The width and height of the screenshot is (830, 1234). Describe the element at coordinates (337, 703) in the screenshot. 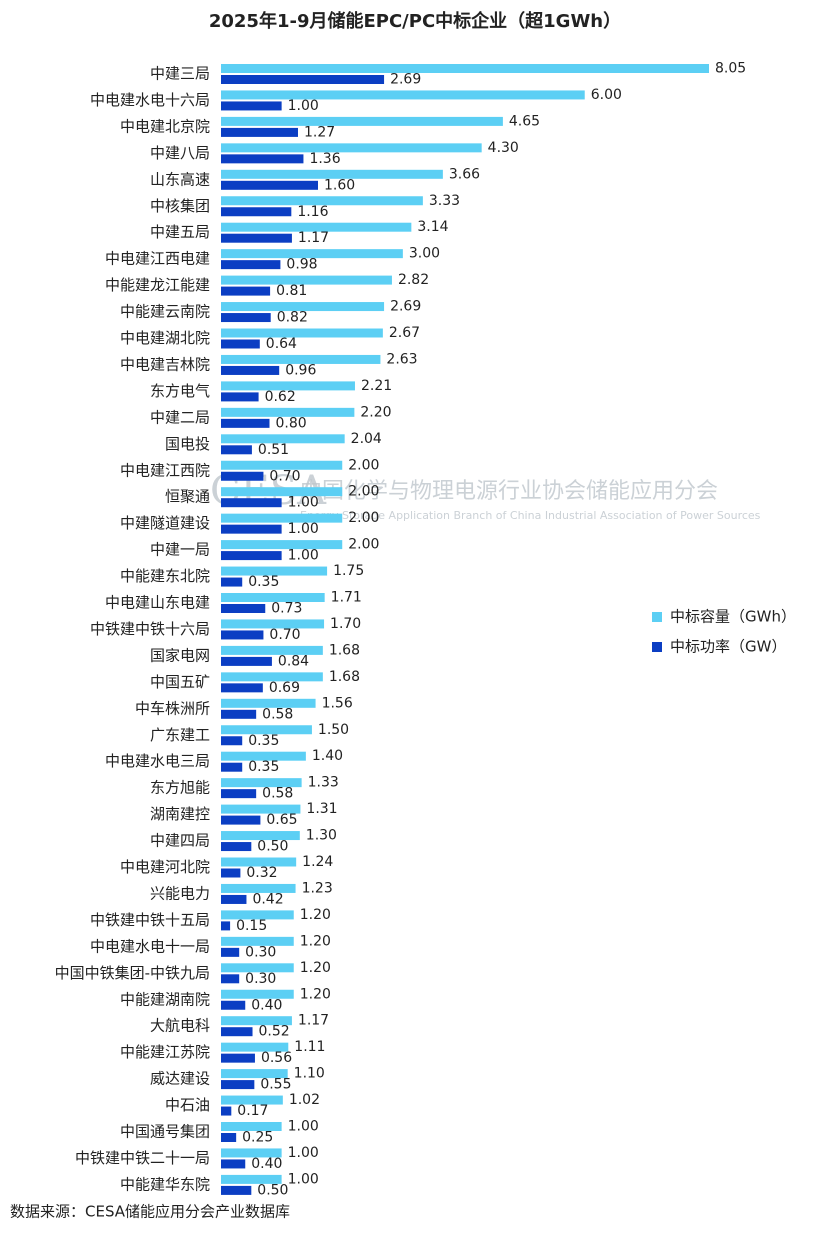

I see `value-label: 1.56` at that location.